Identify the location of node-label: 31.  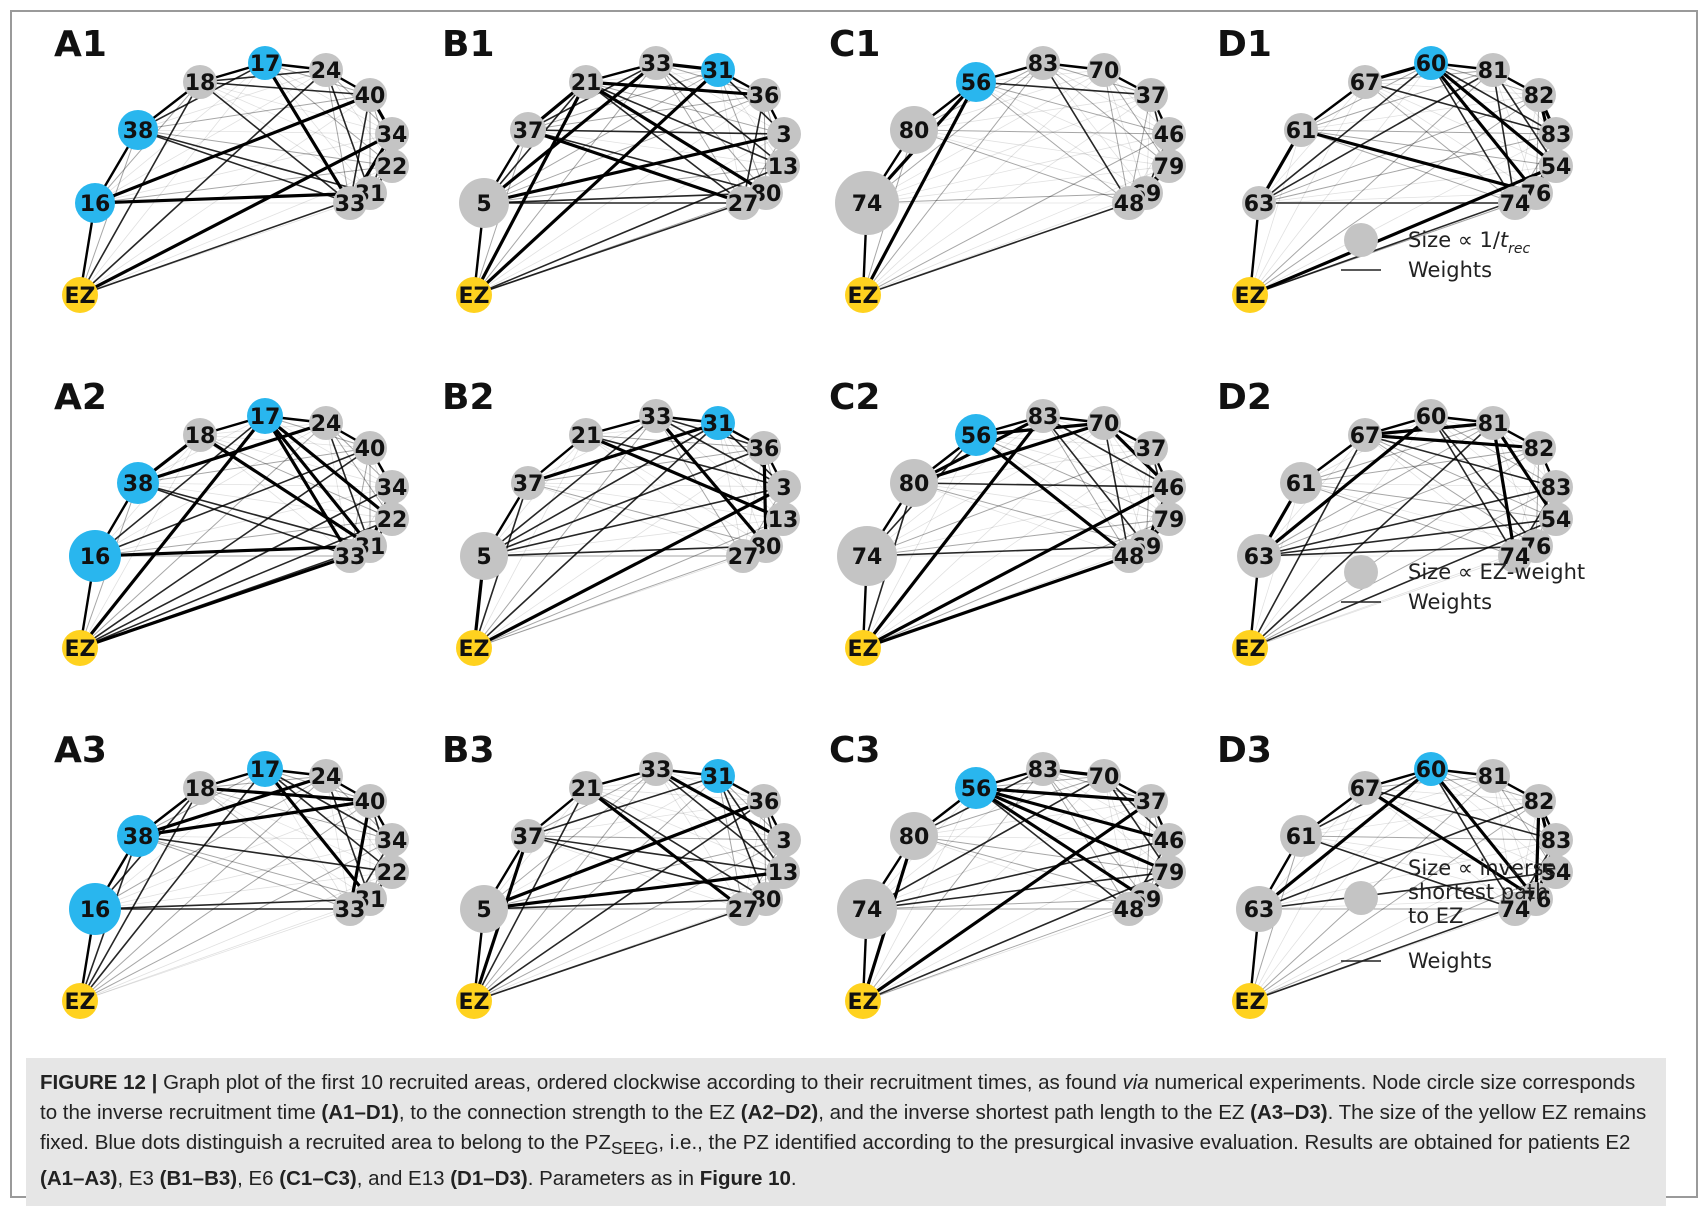
(718, 424).